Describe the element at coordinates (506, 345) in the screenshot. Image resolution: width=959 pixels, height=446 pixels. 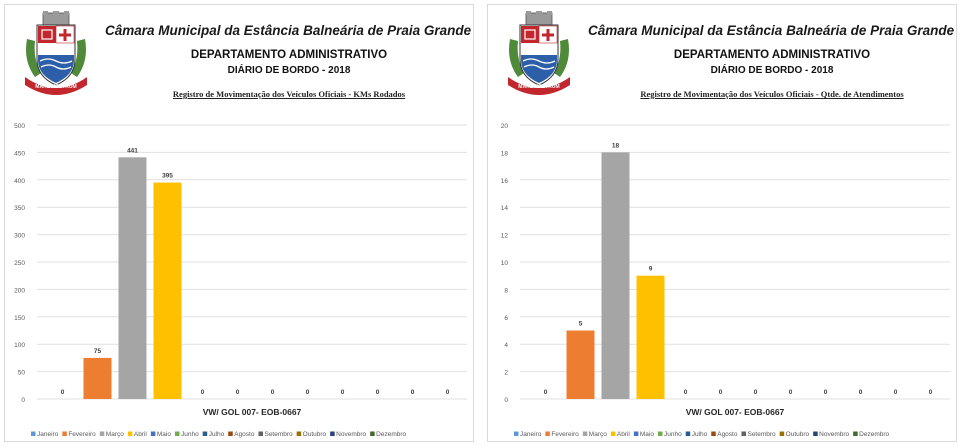
I see `y-tick-label: 4` at that location.